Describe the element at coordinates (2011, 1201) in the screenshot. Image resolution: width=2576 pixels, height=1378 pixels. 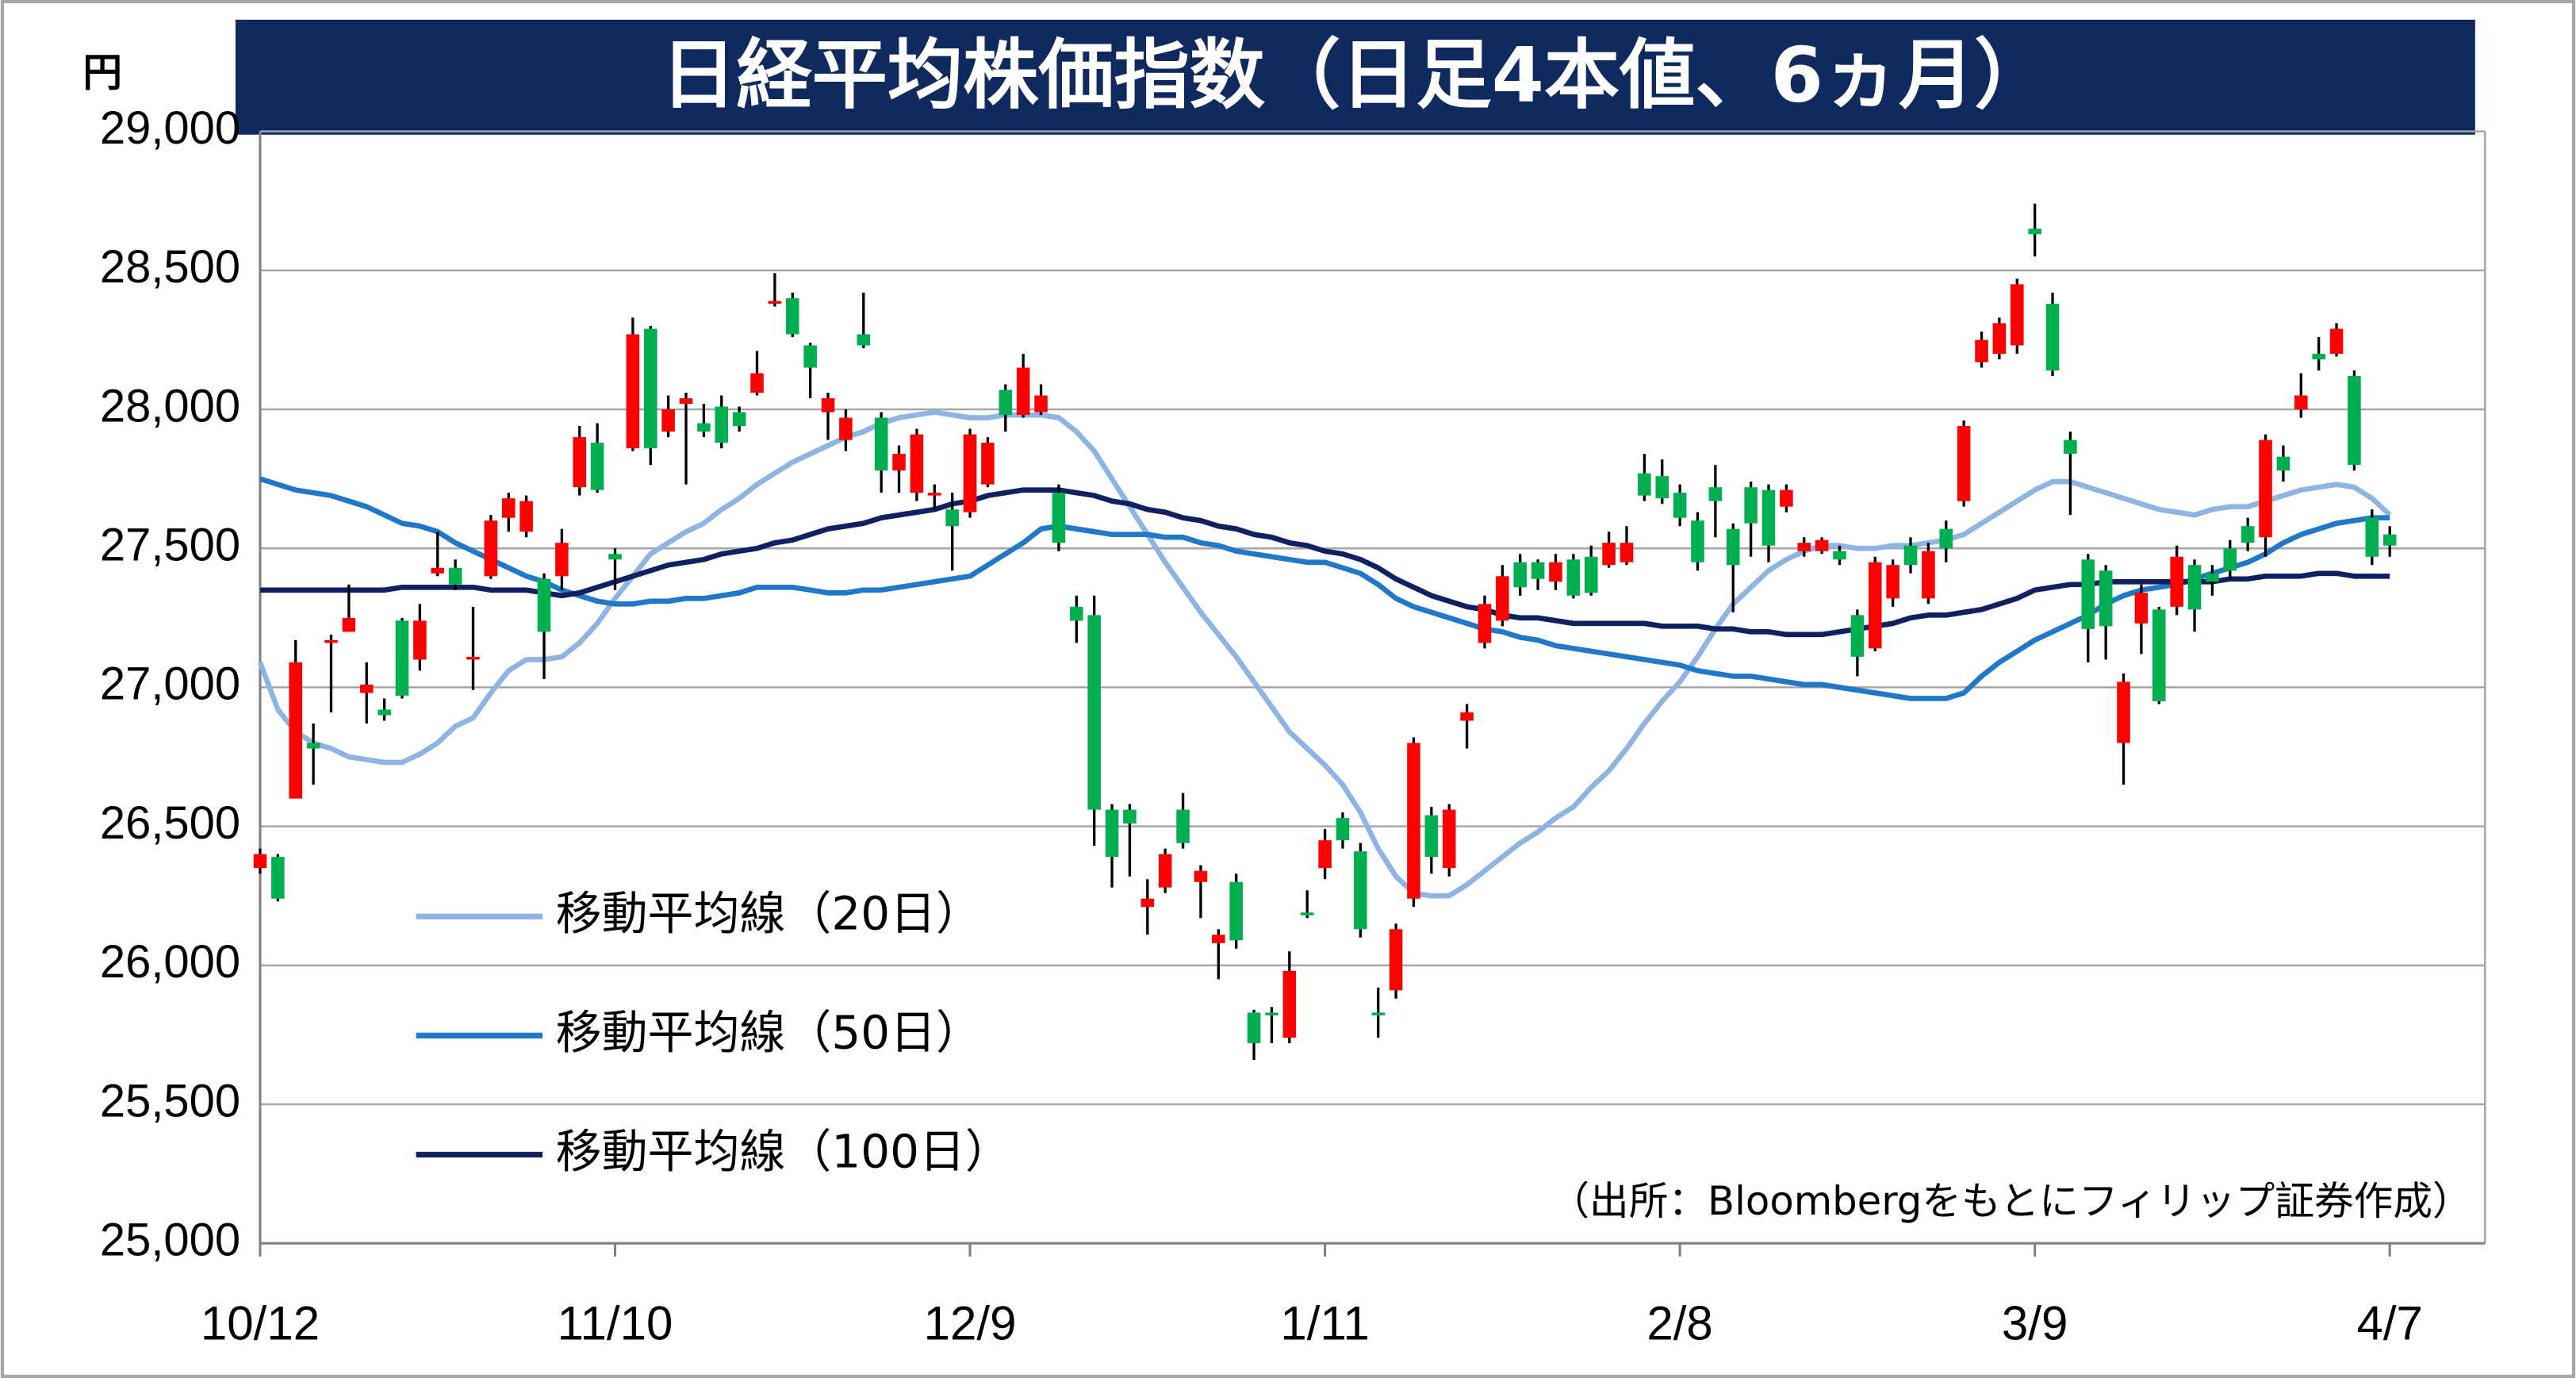
I see `source-note: （出所：Bloombergをもとにフィリップ証券作成）` at that location.